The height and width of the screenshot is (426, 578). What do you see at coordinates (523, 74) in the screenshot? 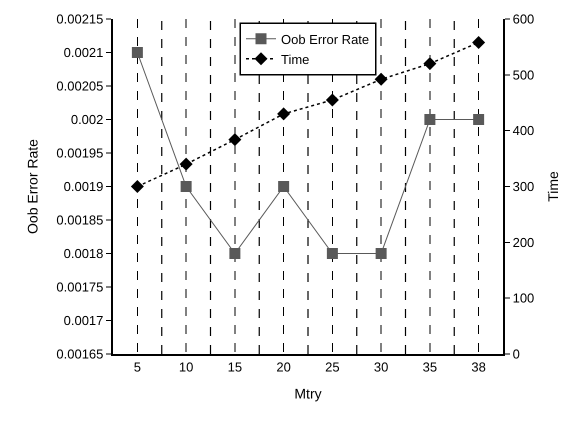
I see `y2-tick-label: 500` at bounding box center [523, 74].